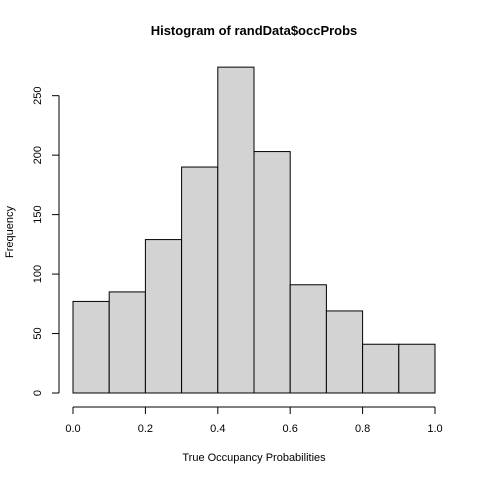 This screenshot has width=480, height=480. Describe the element at coordinates (217, 429) in the screenshot. I see `x-tick-label-2: 0.4` at that location.